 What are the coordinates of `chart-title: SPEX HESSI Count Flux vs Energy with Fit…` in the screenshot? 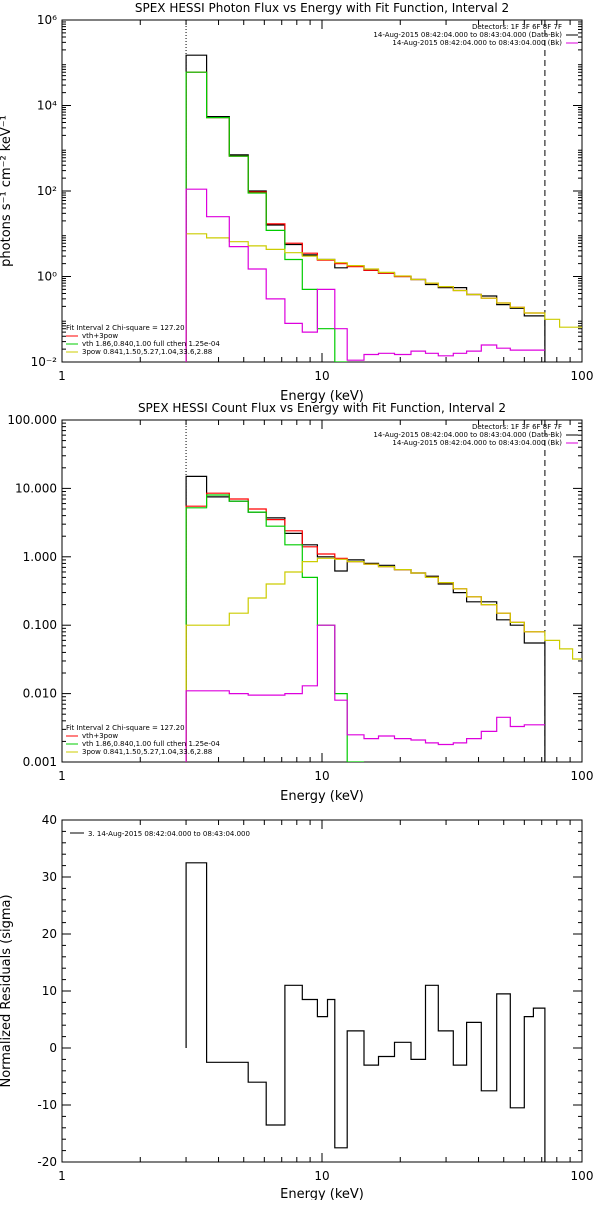 It's located at (322, 408).